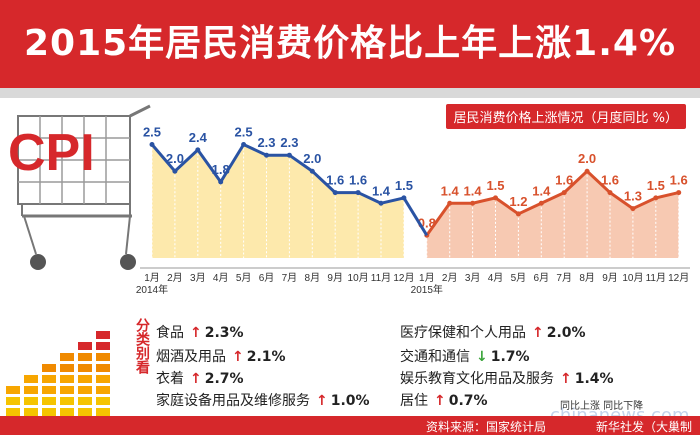  What do you see at coordinates (224, 333) in the screenshot?
I see `category-value: 2.3%` at bounding box center [224, 333].